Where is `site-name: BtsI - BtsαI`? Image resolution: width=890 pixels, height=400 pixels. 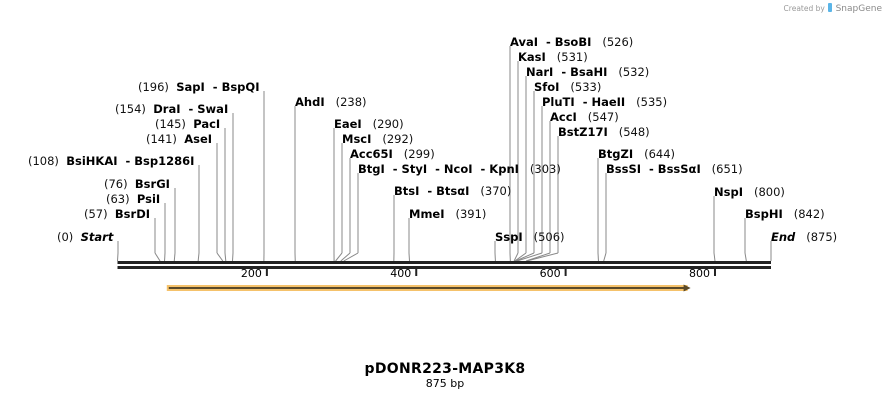 site-name: BtsI - BtsαI is located at coordinates (432, 191).